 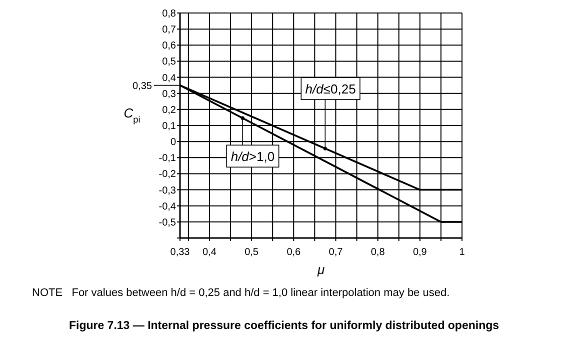 I want to click on x-tick-label: 0,8, so click(x=378, y=252).